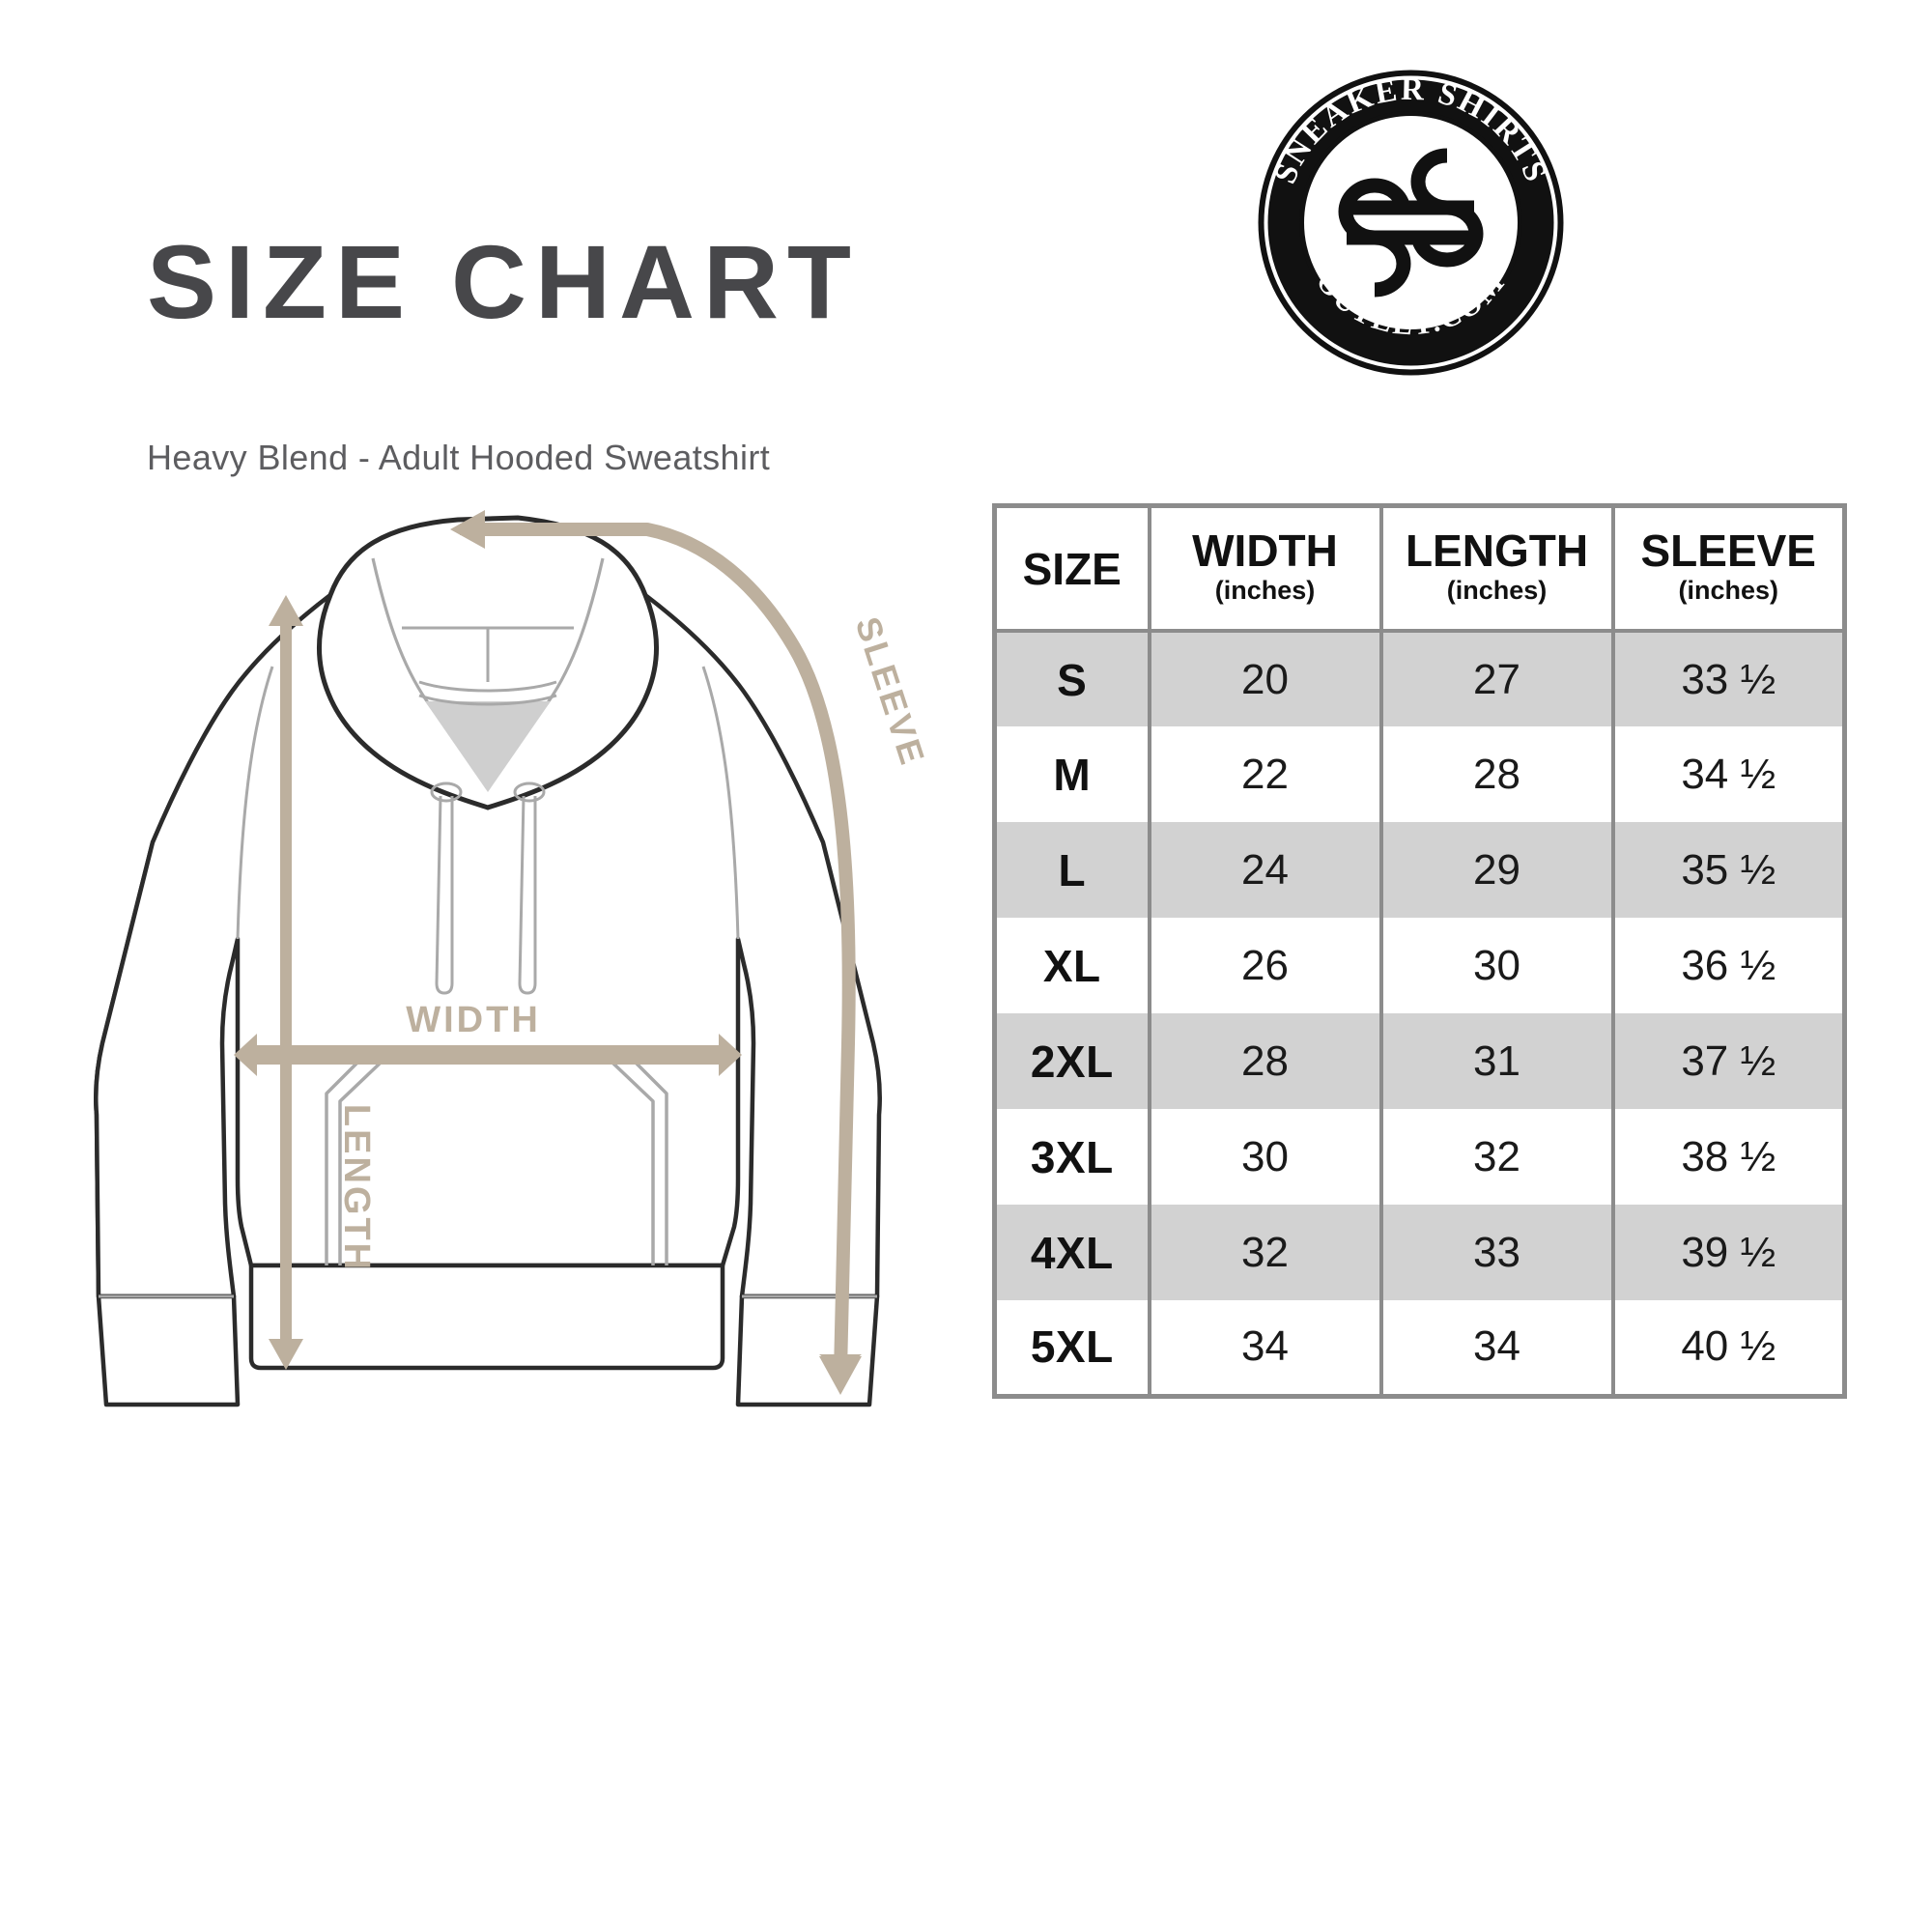 Image resolution: width=1932 pixels, height=1932 pixels. What do you see at coordinates (1496, 774) in the screenshot?
I see `cell-length: 28` at bounding box center [1496, 774].